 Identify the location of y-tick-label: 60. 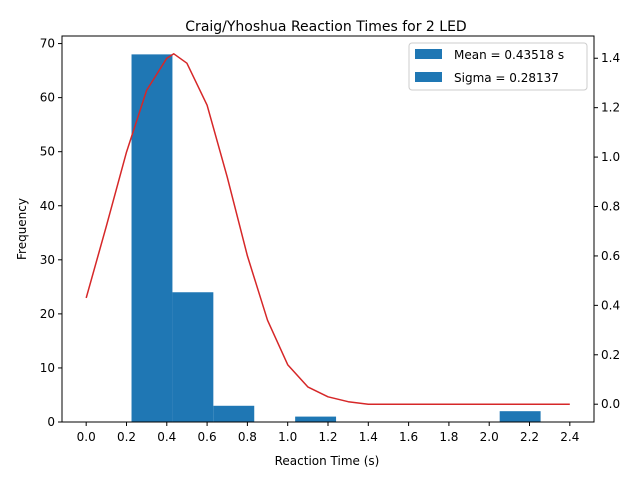
(47, 98).